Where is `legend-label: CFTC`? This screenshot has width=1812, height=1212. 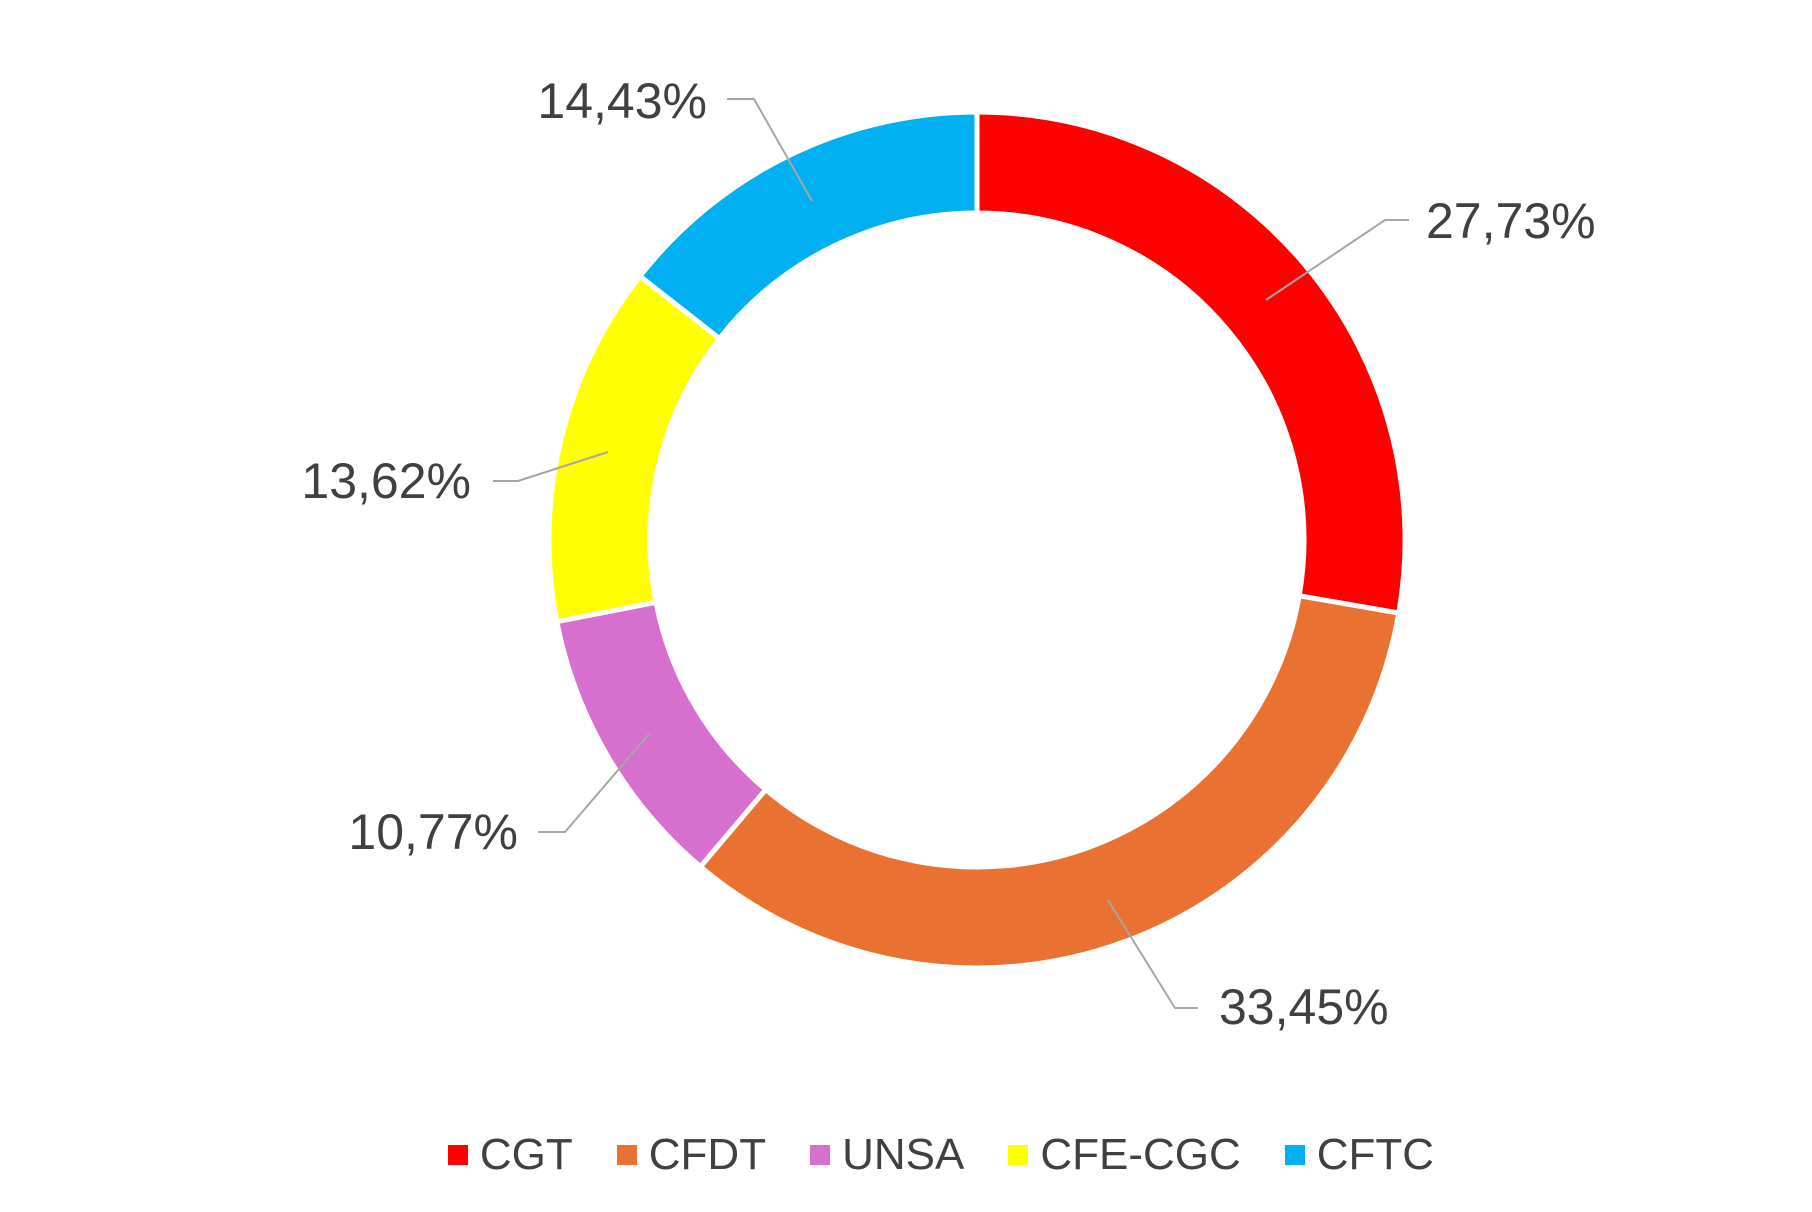 legend-label: CFTC is located at coordinates (1375, 1154).